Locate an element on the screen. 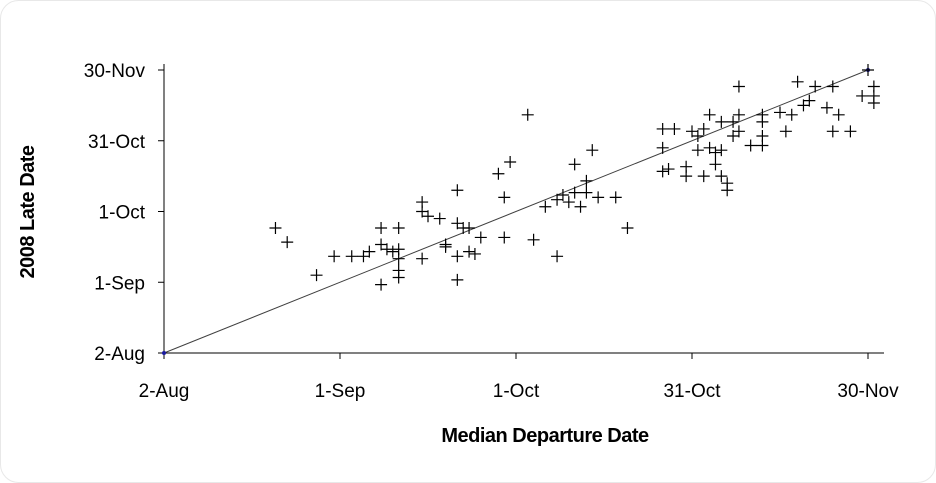 The width and height of the screenshot is (936, 483). y-tick-label: 1-Sep is located at coordinates (119, 283).